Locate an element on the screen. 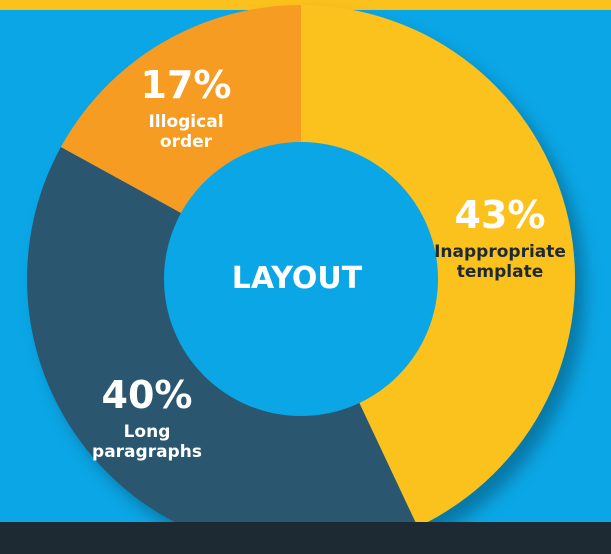 The image size is (611, 554). slice-percent-label: 17% is located at coordinates (186, 85).